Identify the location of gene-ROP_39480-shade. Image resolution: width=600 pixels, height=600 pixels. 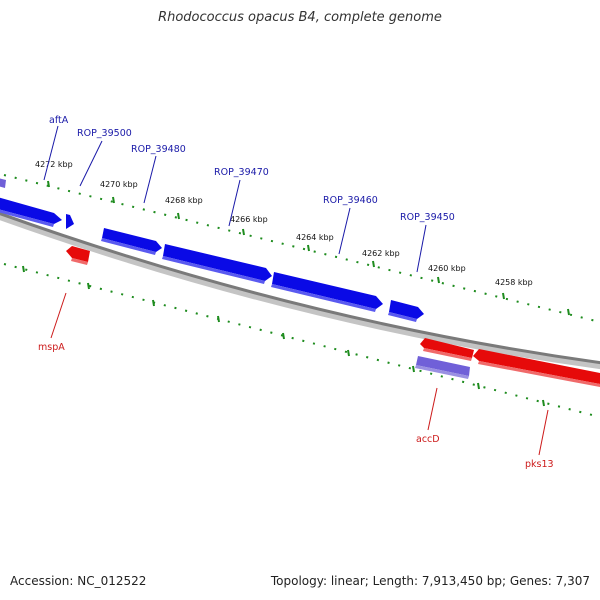
(213, 270).